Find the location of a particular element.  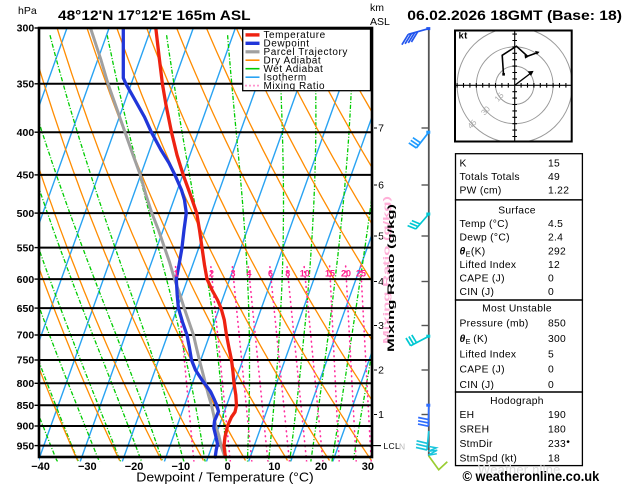

svg-text: θE(K) is located at coordinates (473, 252).